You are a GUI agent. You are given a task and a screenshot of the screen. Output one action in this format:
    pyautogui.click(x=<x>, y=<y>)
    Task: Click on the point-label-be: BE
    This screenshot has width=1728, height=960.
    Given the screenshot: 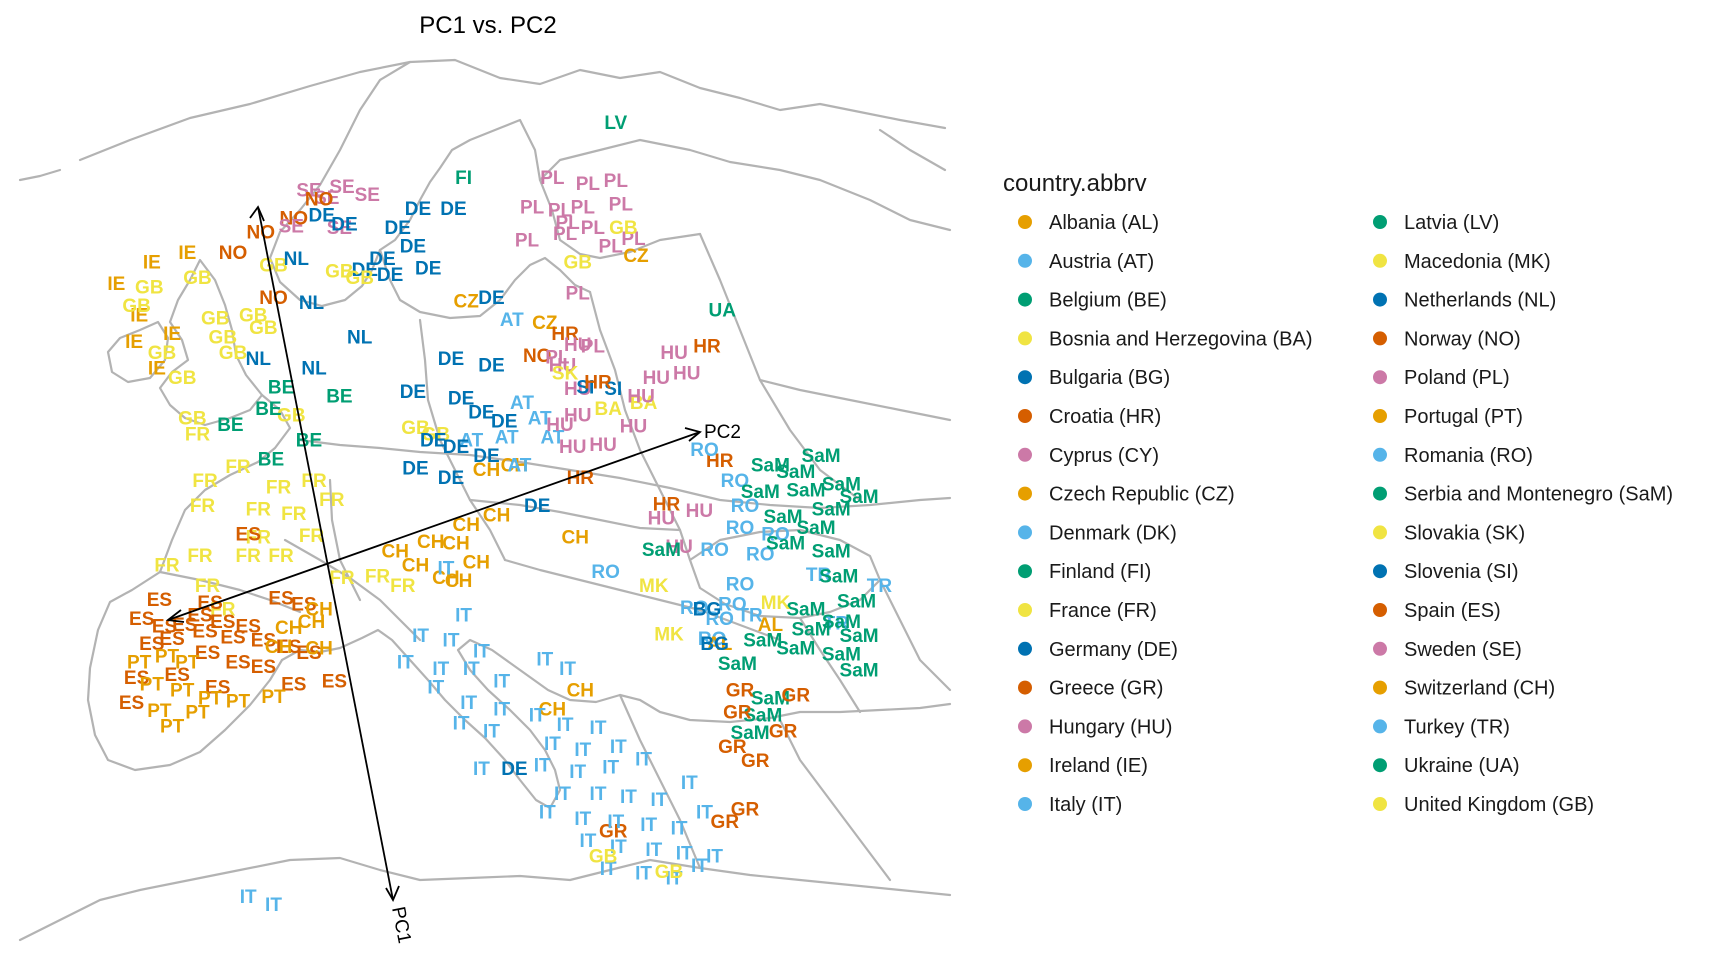 What is the action you would take?
    pyautogui.click(x=271, y=459)
    